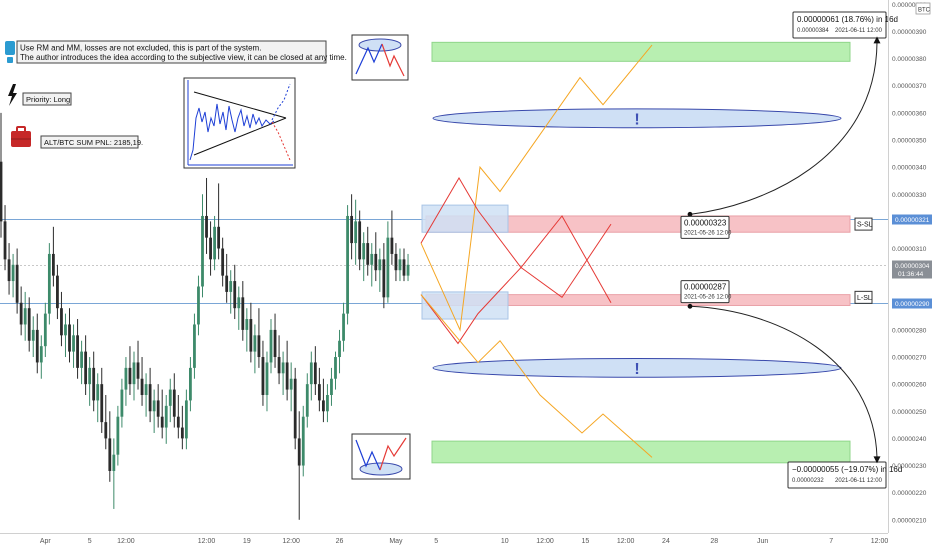 The width and height of the screenshot is (932, 555). Describe the element at coordinates (909, 113) in the screenshot. I see `price-tick-label: 0.00000360` at that location.